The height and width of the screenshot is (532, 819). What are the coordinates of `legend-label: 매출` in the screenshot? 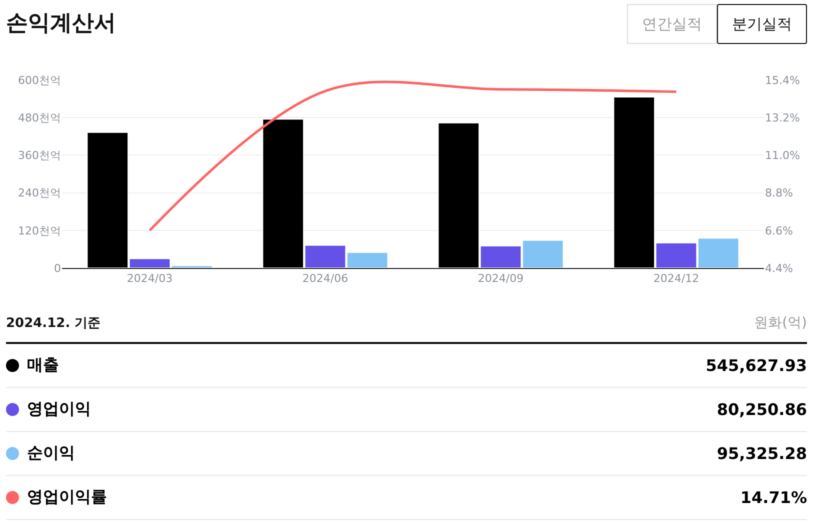 It's located at (42, 365).